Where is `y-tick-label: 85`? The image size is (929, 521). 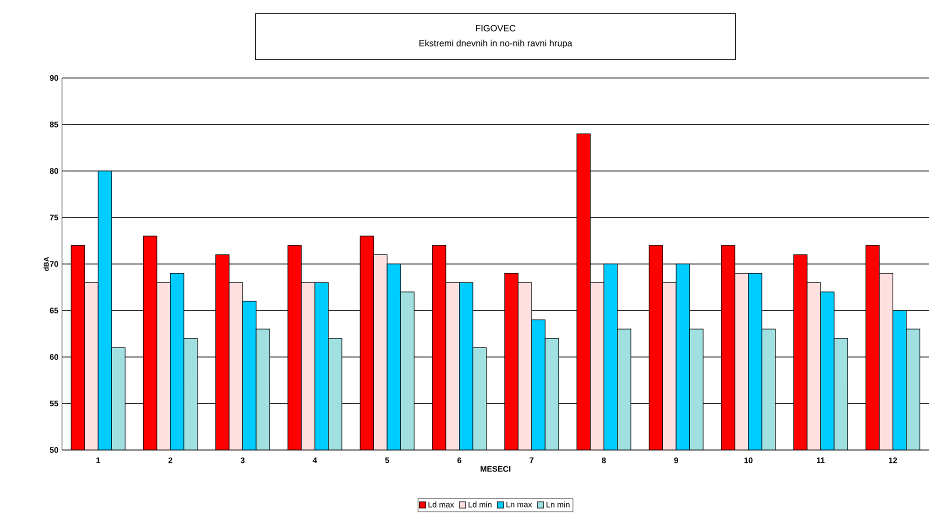
y-tick-label: 85 is located at coordinates (54, 125).